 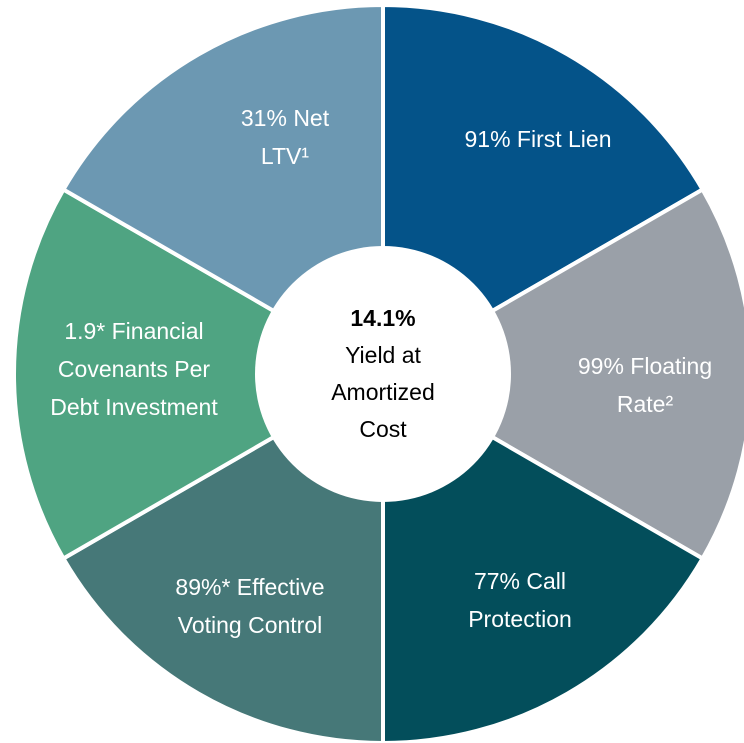 I want to click on segment-label: Debt Investment, so click(x=134, y=407).